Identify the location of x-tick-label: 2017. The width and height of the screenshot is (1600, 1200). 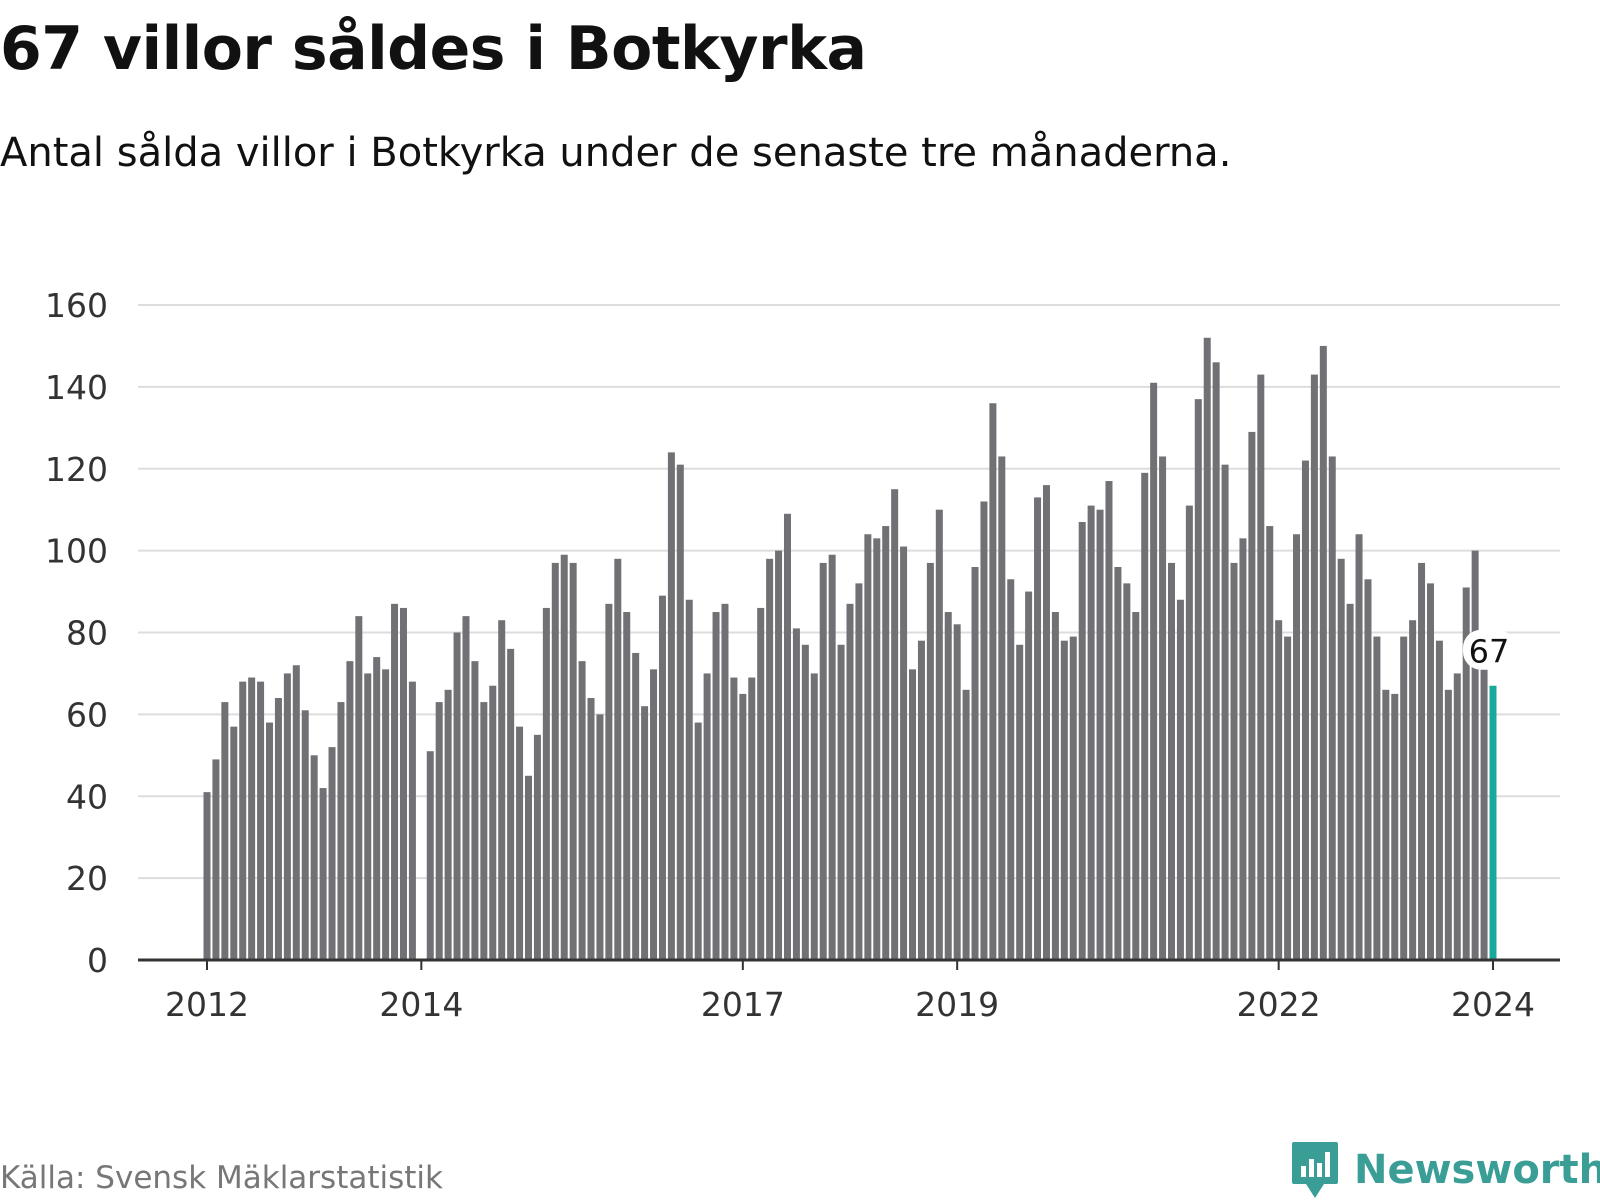
(743, 1004).